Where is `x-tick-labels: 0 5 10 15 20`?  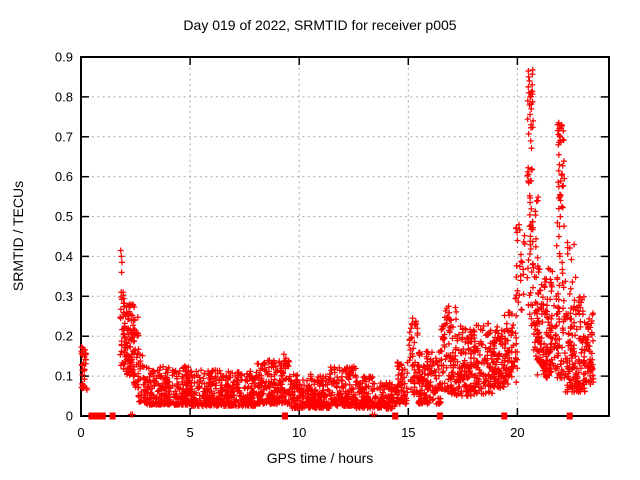 x-tick-labels: 0 5 10 15 20 is located at coordinates (300, 432).